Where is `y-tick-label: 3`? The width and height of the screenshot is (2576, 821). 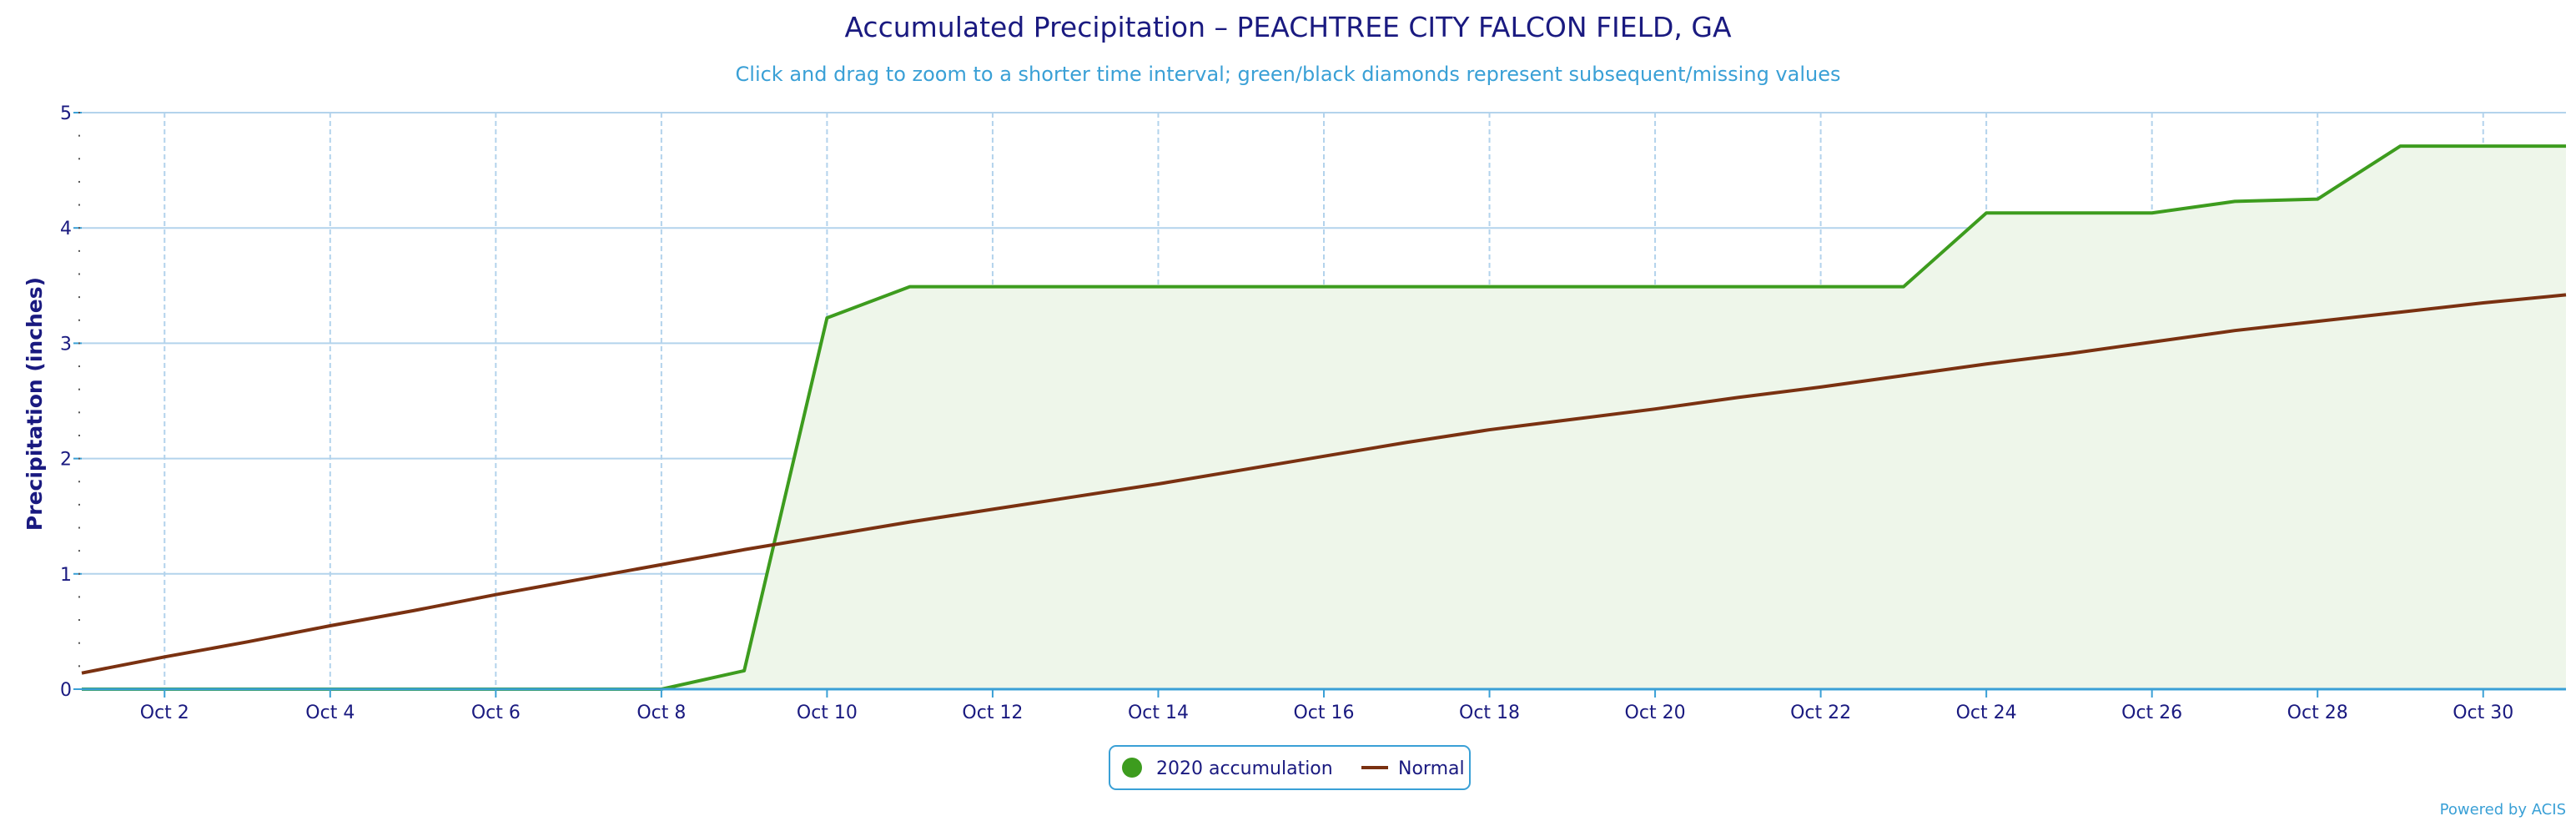 y-tick-label: 3 is located at coordinates (66, 344).